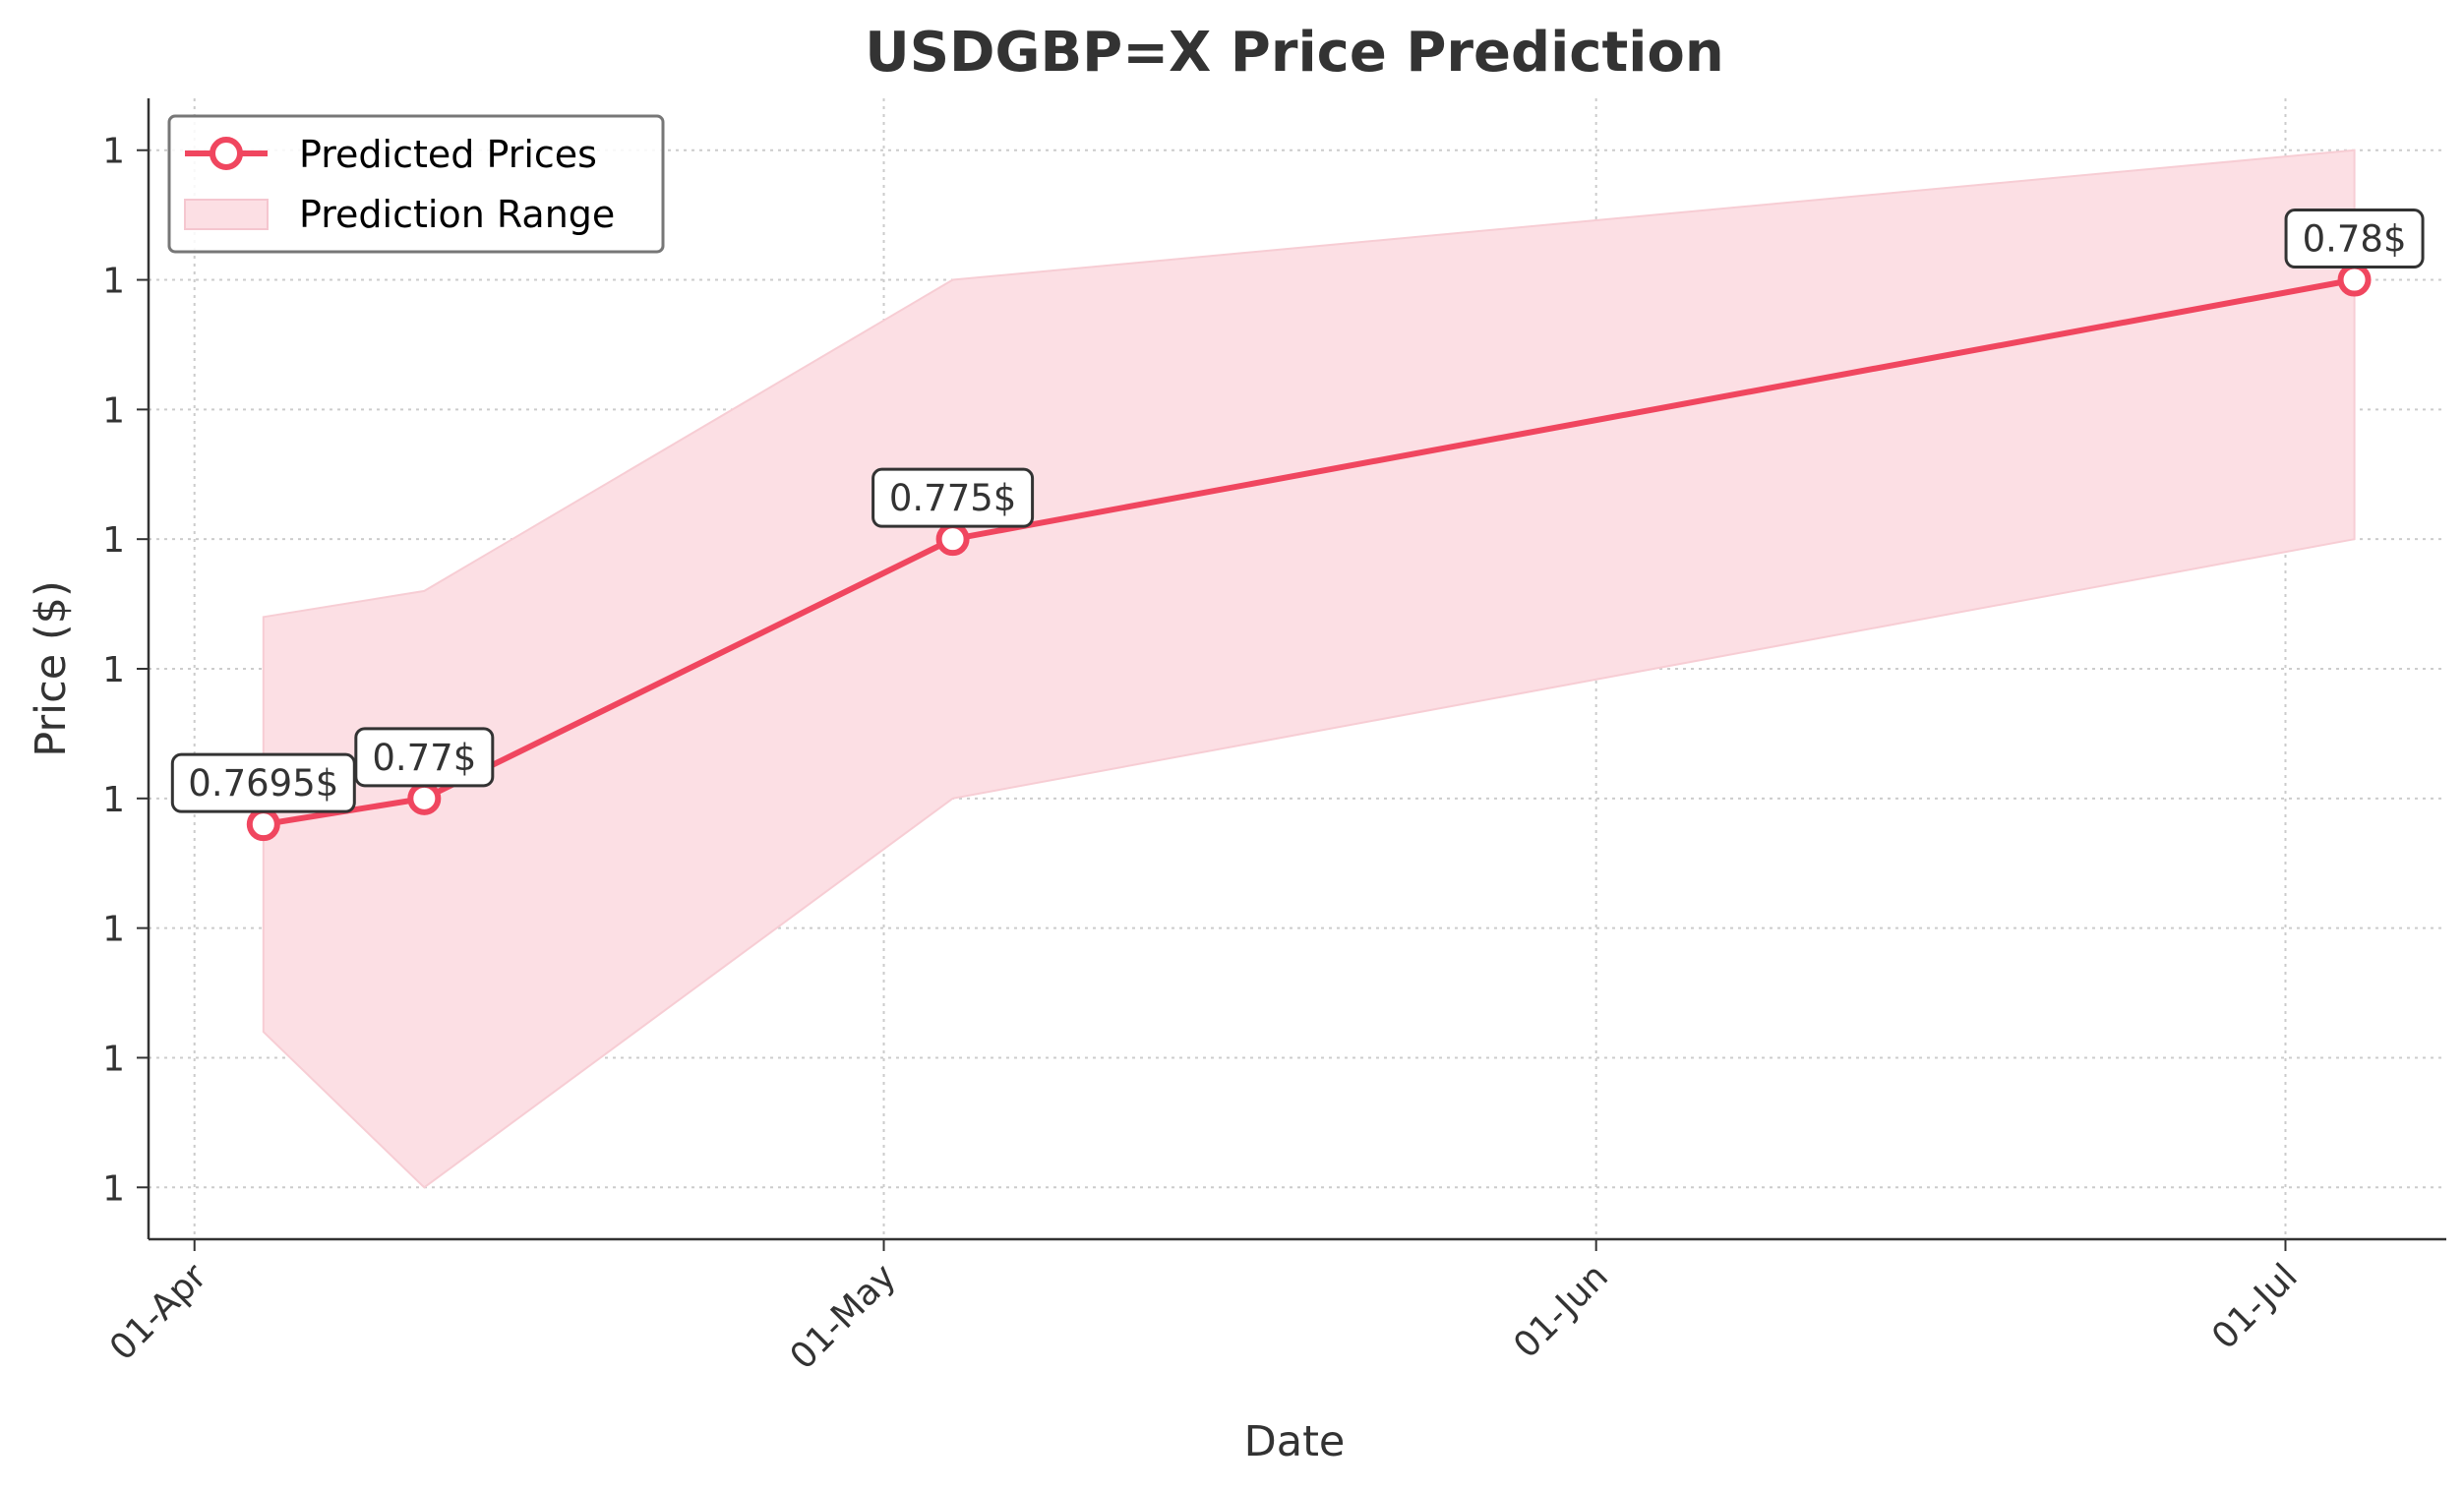 The height and width of the screenshot is (1492, 2464). I want to click on x-tick-label: 01-Jul, so click(2255, 1307).